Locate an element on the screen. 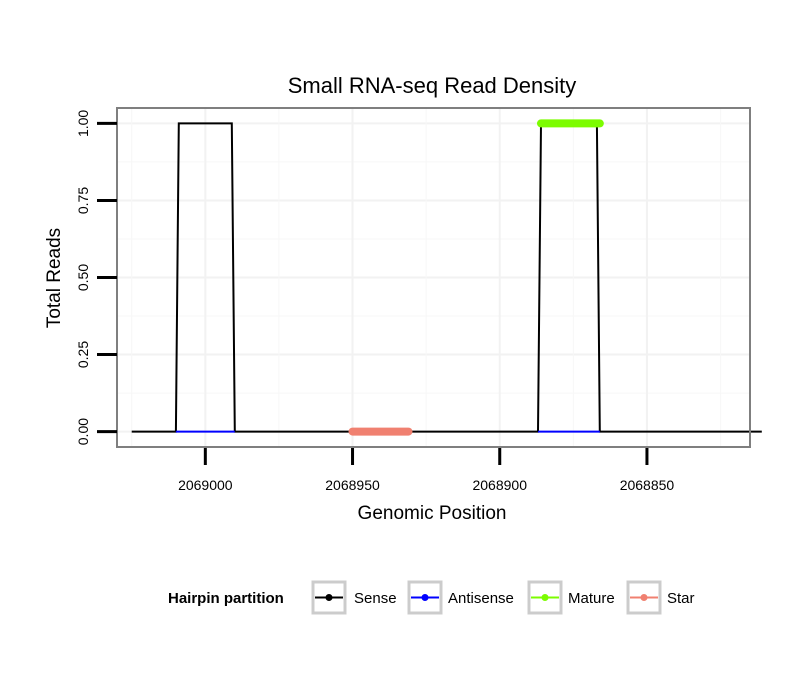 This screenshot has width=810, height=690. legend-label-sense: Sense is located at coordinates (375, 598).